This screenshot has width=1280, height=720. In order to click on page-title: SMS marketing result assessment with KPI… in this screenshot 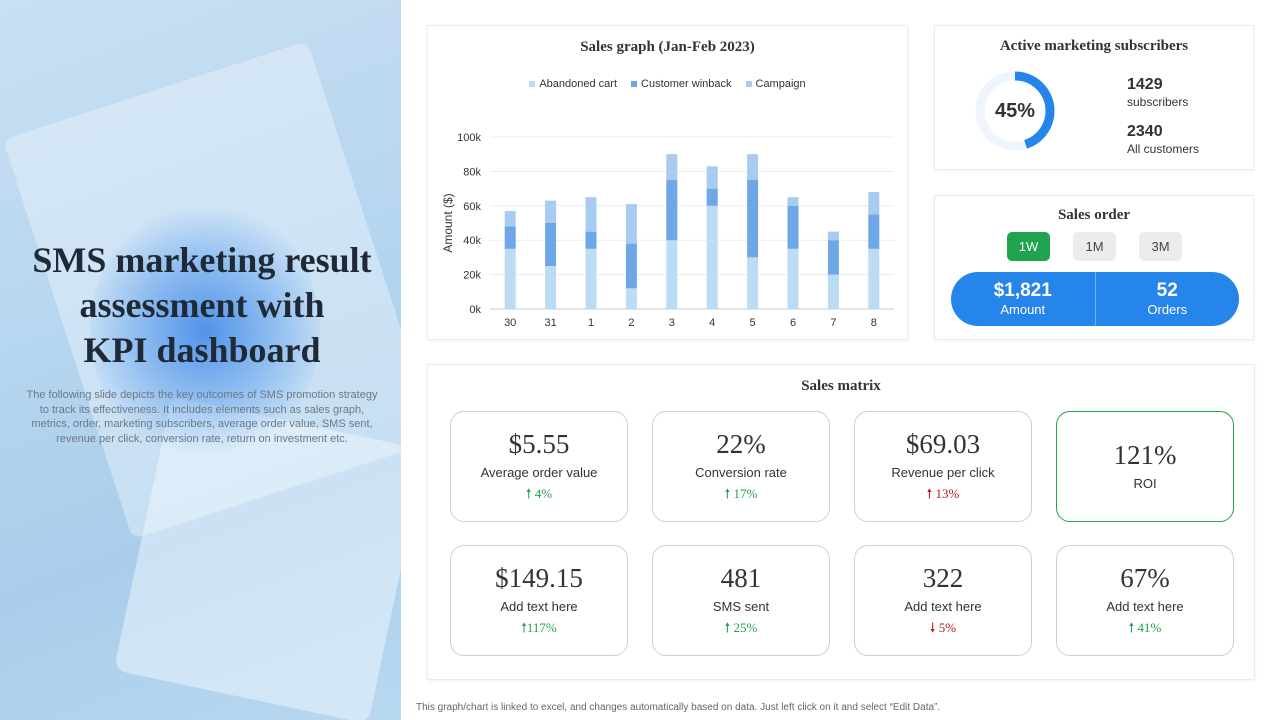, I will do `click(202, 305)`.